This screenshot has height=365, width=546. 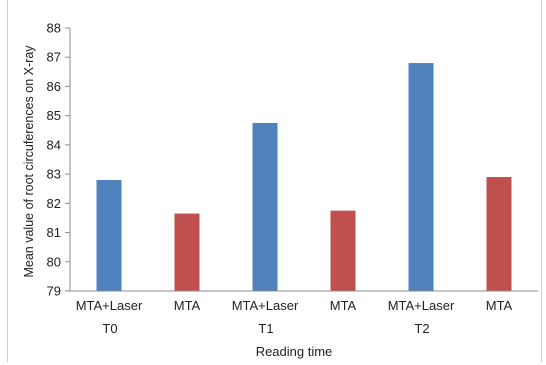 I want to click on x-group-label: T0, so click(x=109, y=328).